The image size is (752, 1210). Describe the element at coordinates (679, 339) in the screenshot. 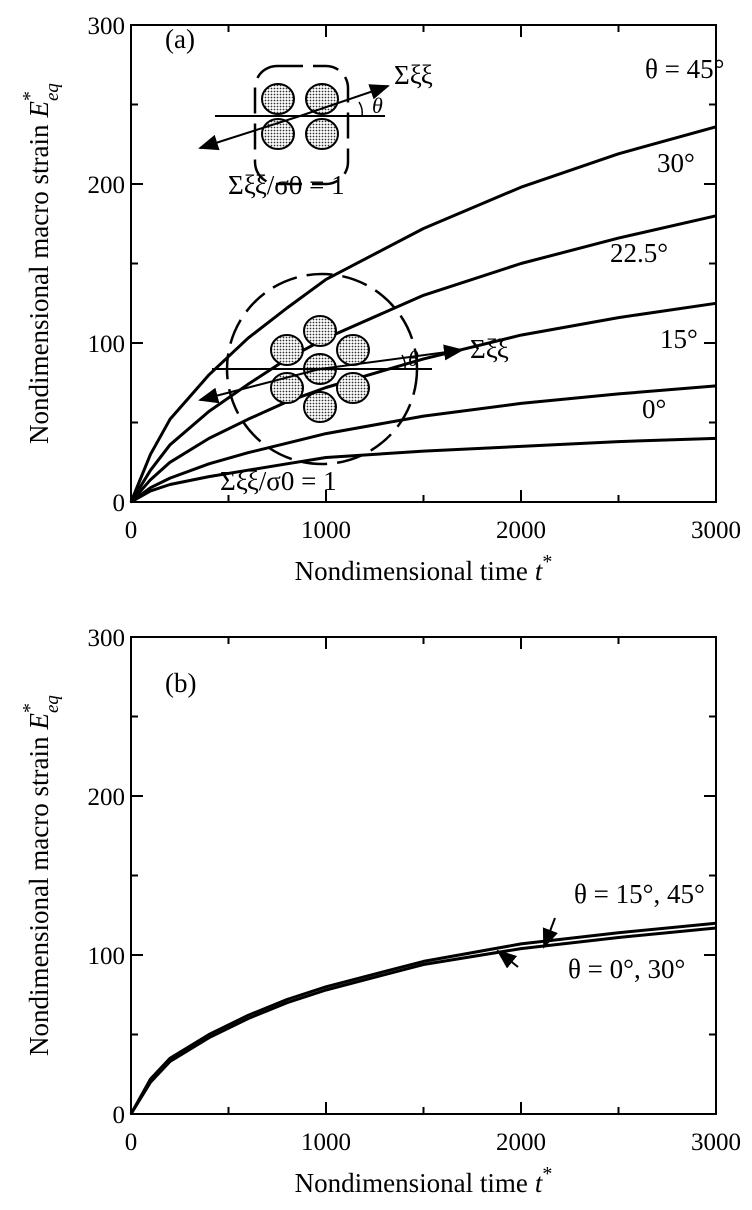

I see `curve-label: 15°` at that location.